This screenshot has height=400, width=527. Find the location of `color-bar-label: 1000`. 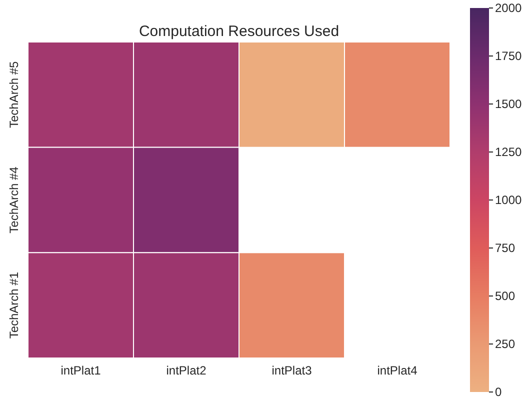

color-bar-label: 1000 is located at coordinates (508, 199).